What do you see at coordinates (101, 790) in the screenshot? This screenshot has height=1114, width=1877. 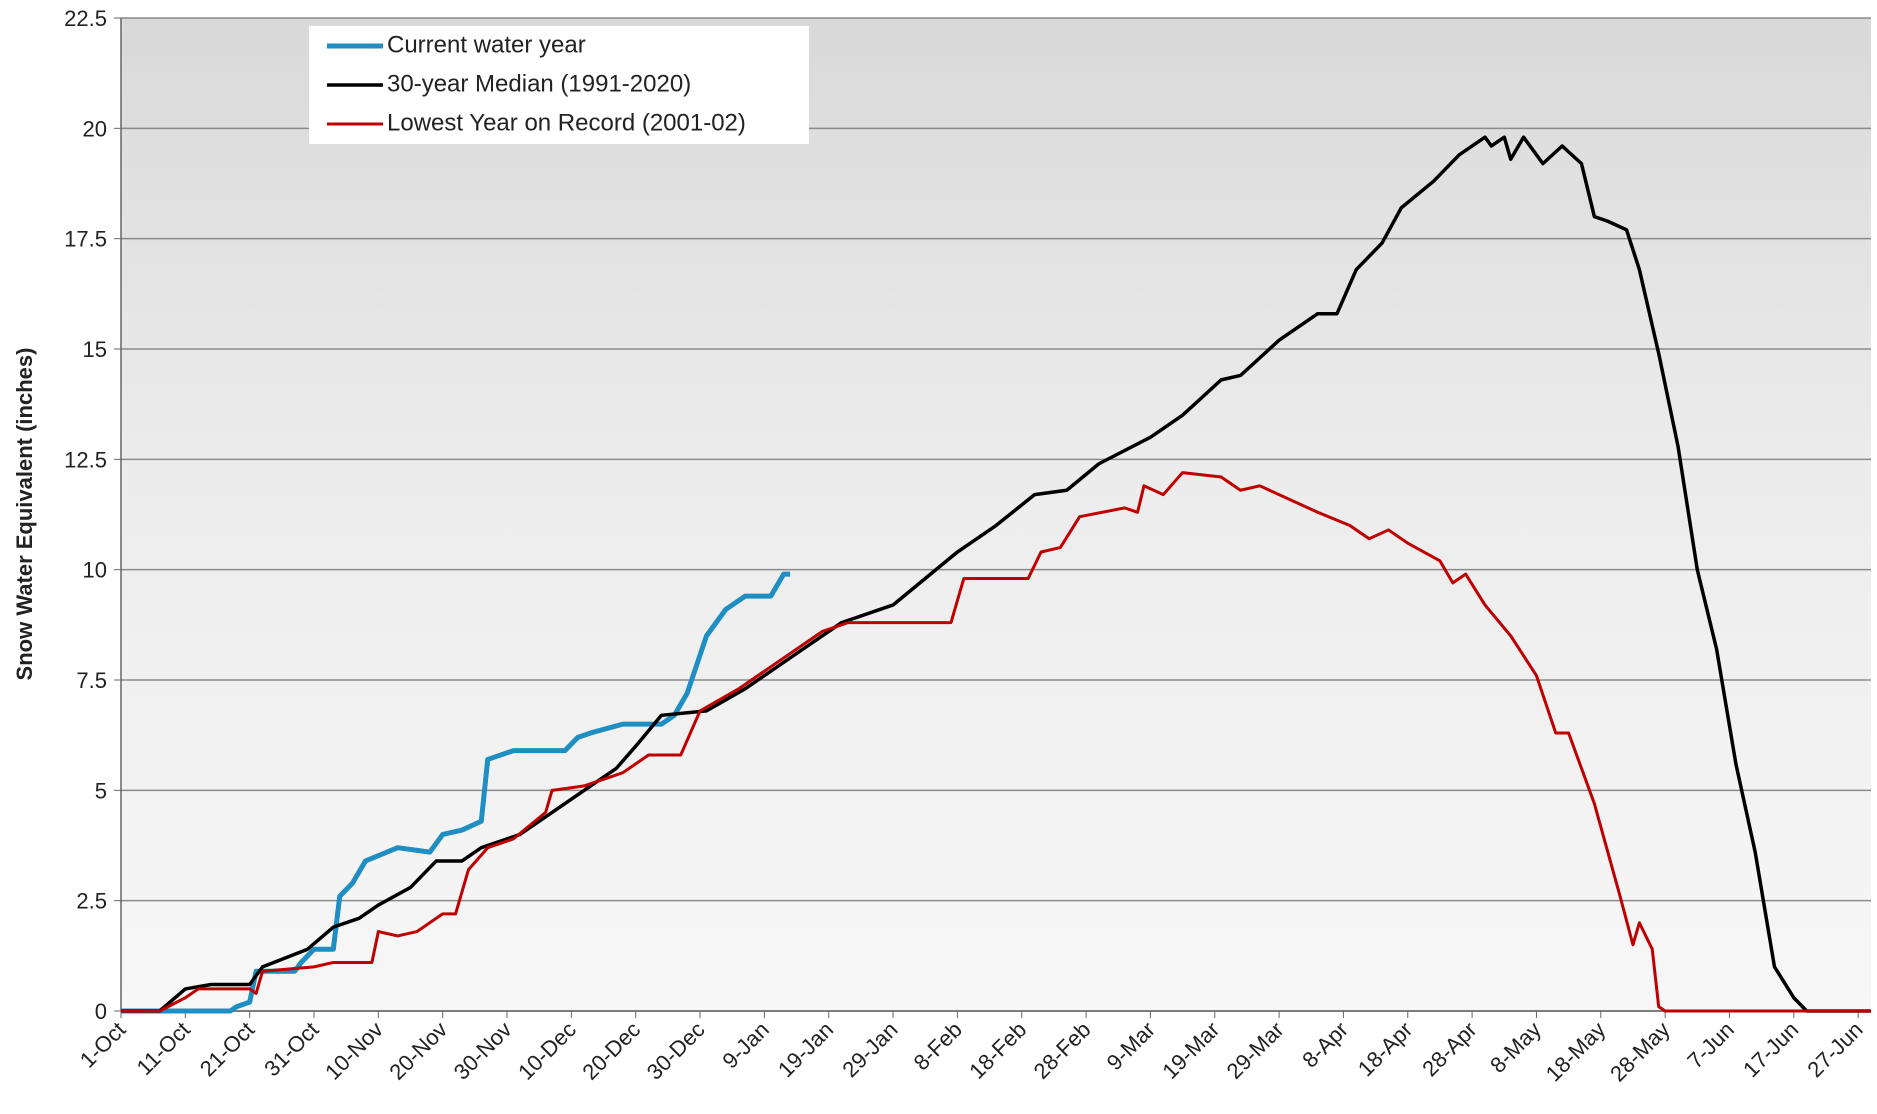 I see `y-tick-label: 5` at bounding box center [101, 790].